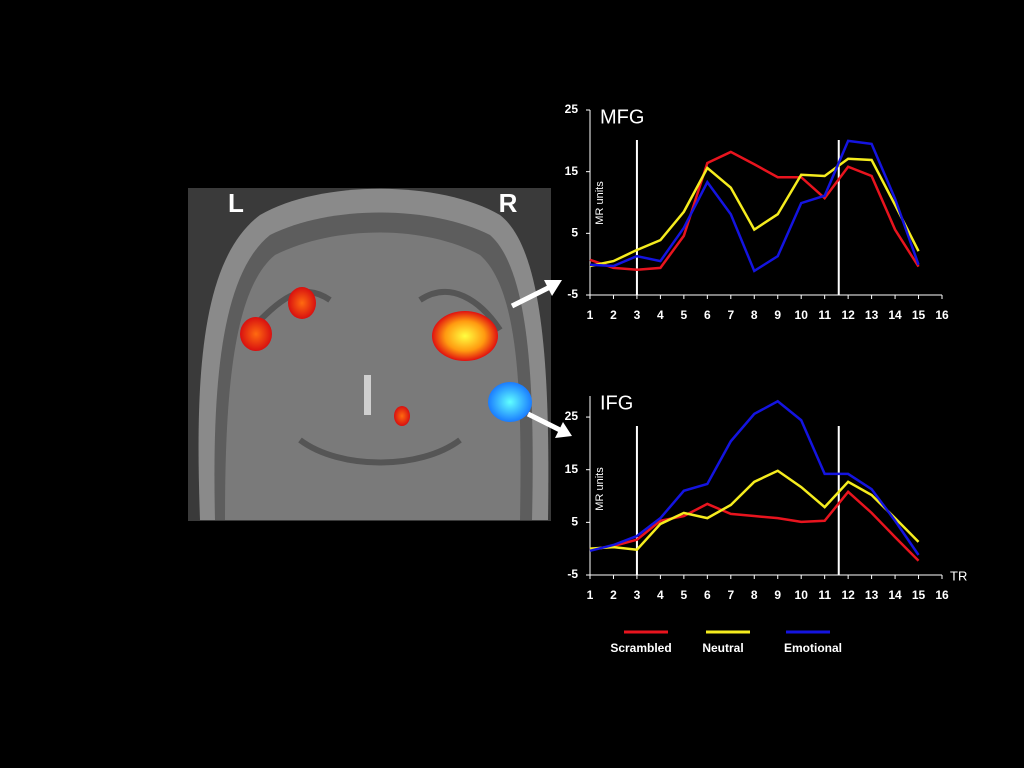 The image size is (1024, 768). Describe the element at coordinates (541, 359) in the screenshot. I see `arrows` at that location.